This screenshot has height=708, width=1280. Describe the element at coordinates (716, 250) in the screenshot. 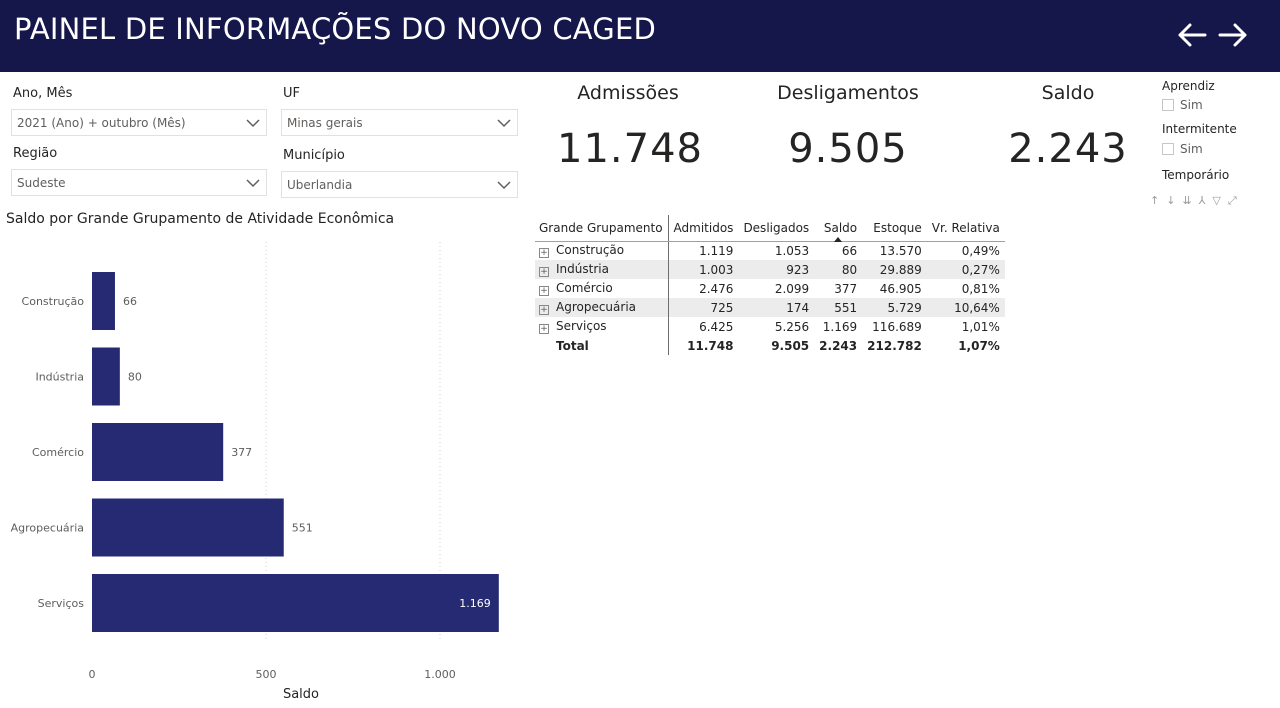

I see `cell-admitidos: 1.119` at that location.